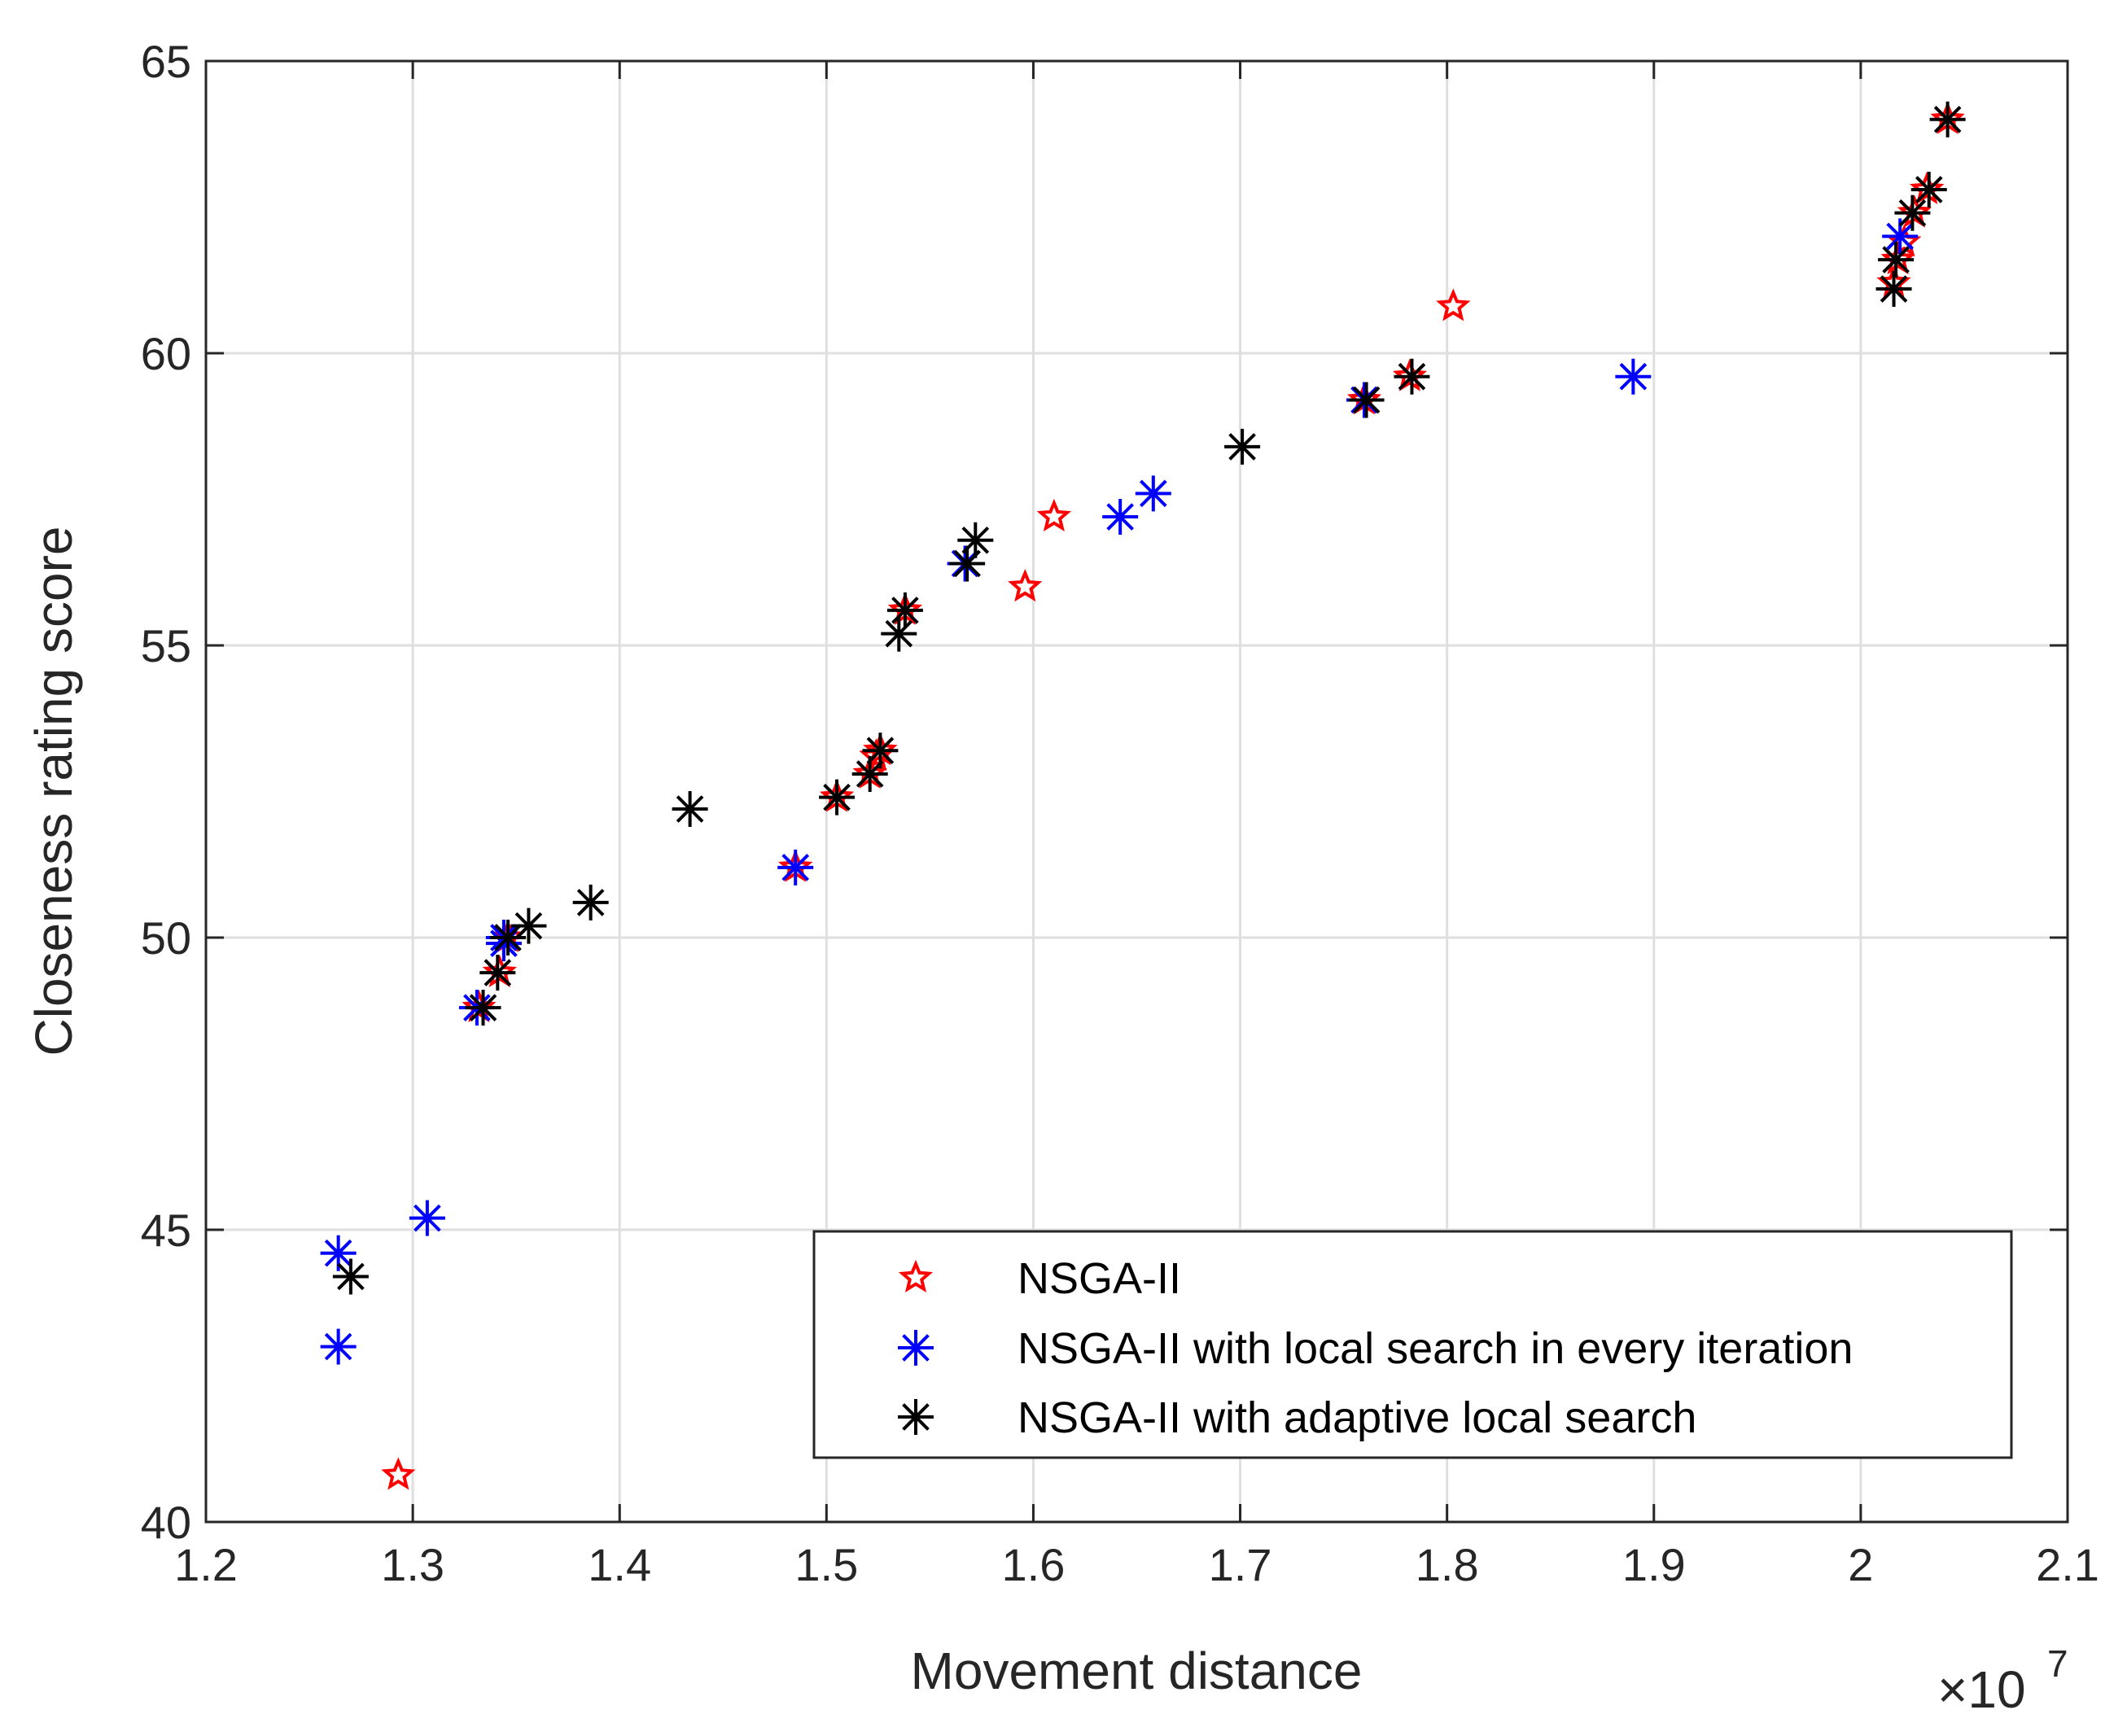  I want to click on x-tick-label: 1.5, so click(826, 1564).